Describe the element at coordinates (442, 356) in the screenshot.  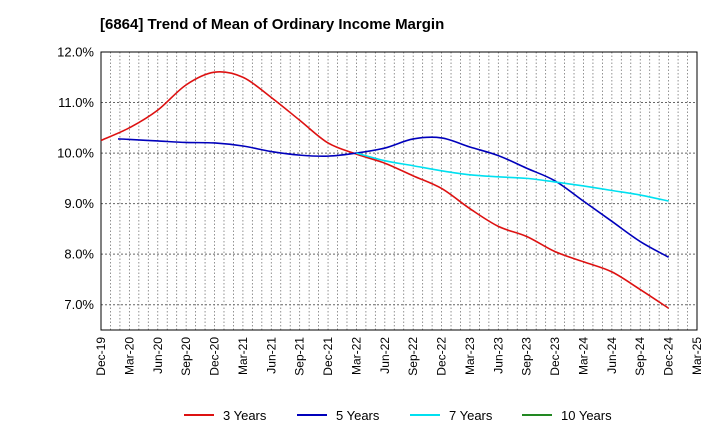
I see `x-tick-label: Dec-22` at that location.